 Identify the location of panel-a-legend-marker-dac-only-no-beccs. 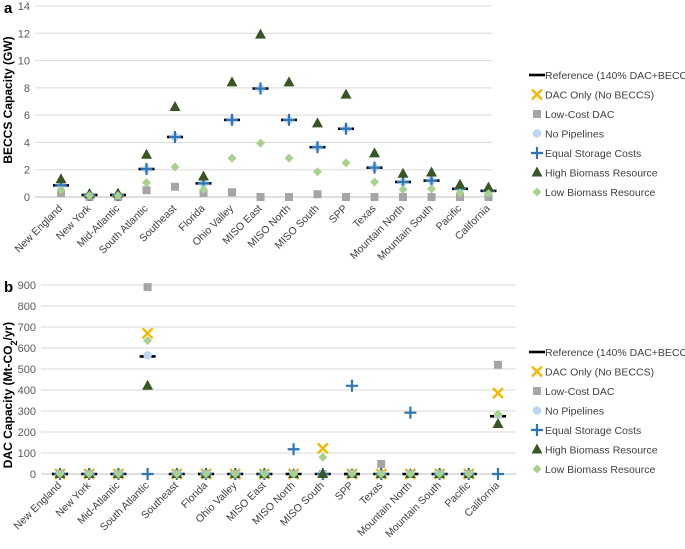
(537, 94).